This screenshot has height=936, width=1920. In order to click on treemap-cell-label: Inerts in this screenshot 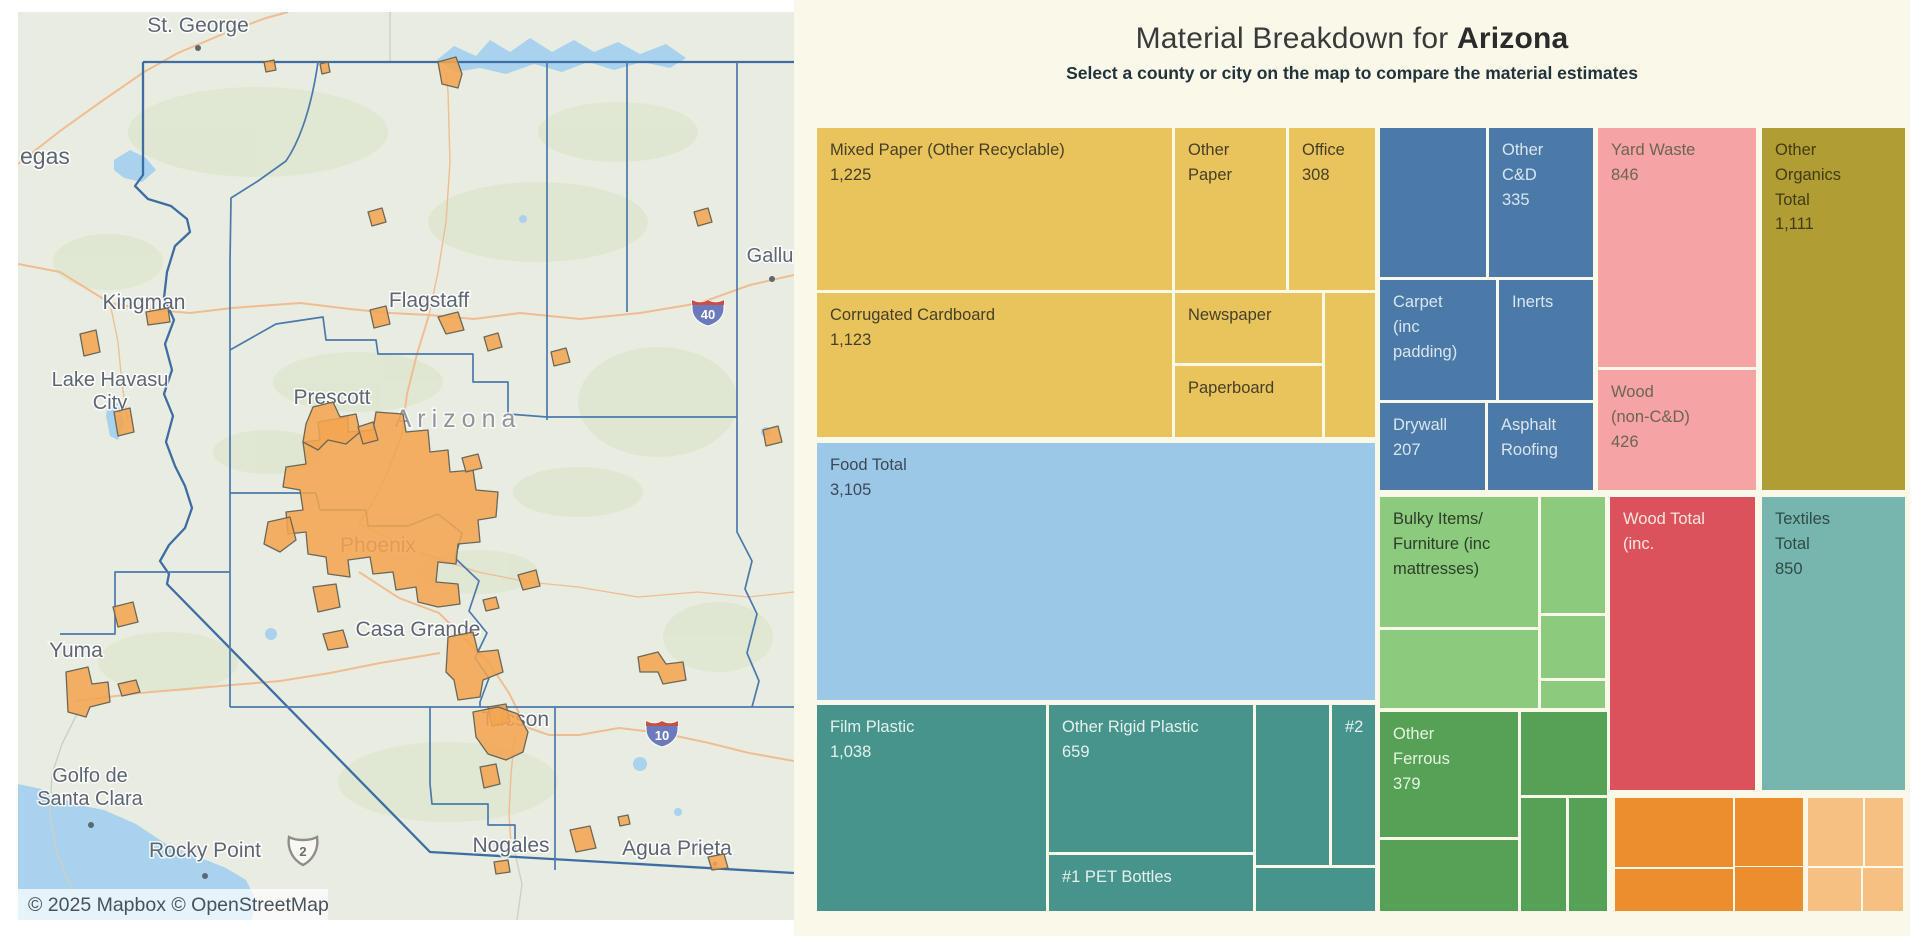, I will do `click(1533, 302)`.